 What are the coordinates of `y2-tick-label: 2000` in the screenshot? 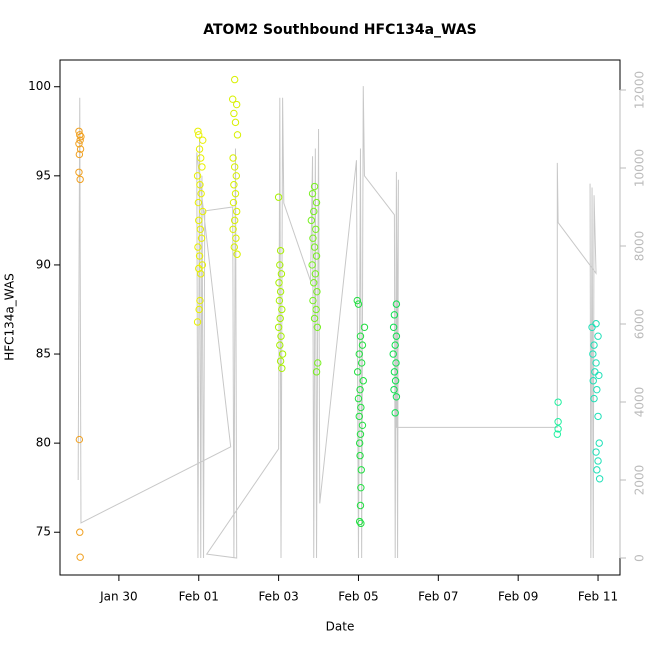 It's located at (640, 480).